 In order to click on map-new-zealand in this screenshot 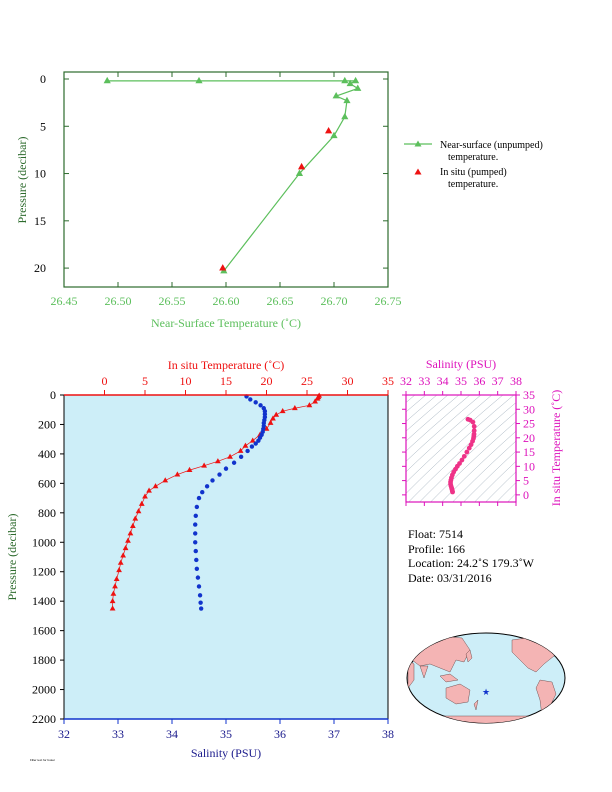, I will do `click(476, 705)`.